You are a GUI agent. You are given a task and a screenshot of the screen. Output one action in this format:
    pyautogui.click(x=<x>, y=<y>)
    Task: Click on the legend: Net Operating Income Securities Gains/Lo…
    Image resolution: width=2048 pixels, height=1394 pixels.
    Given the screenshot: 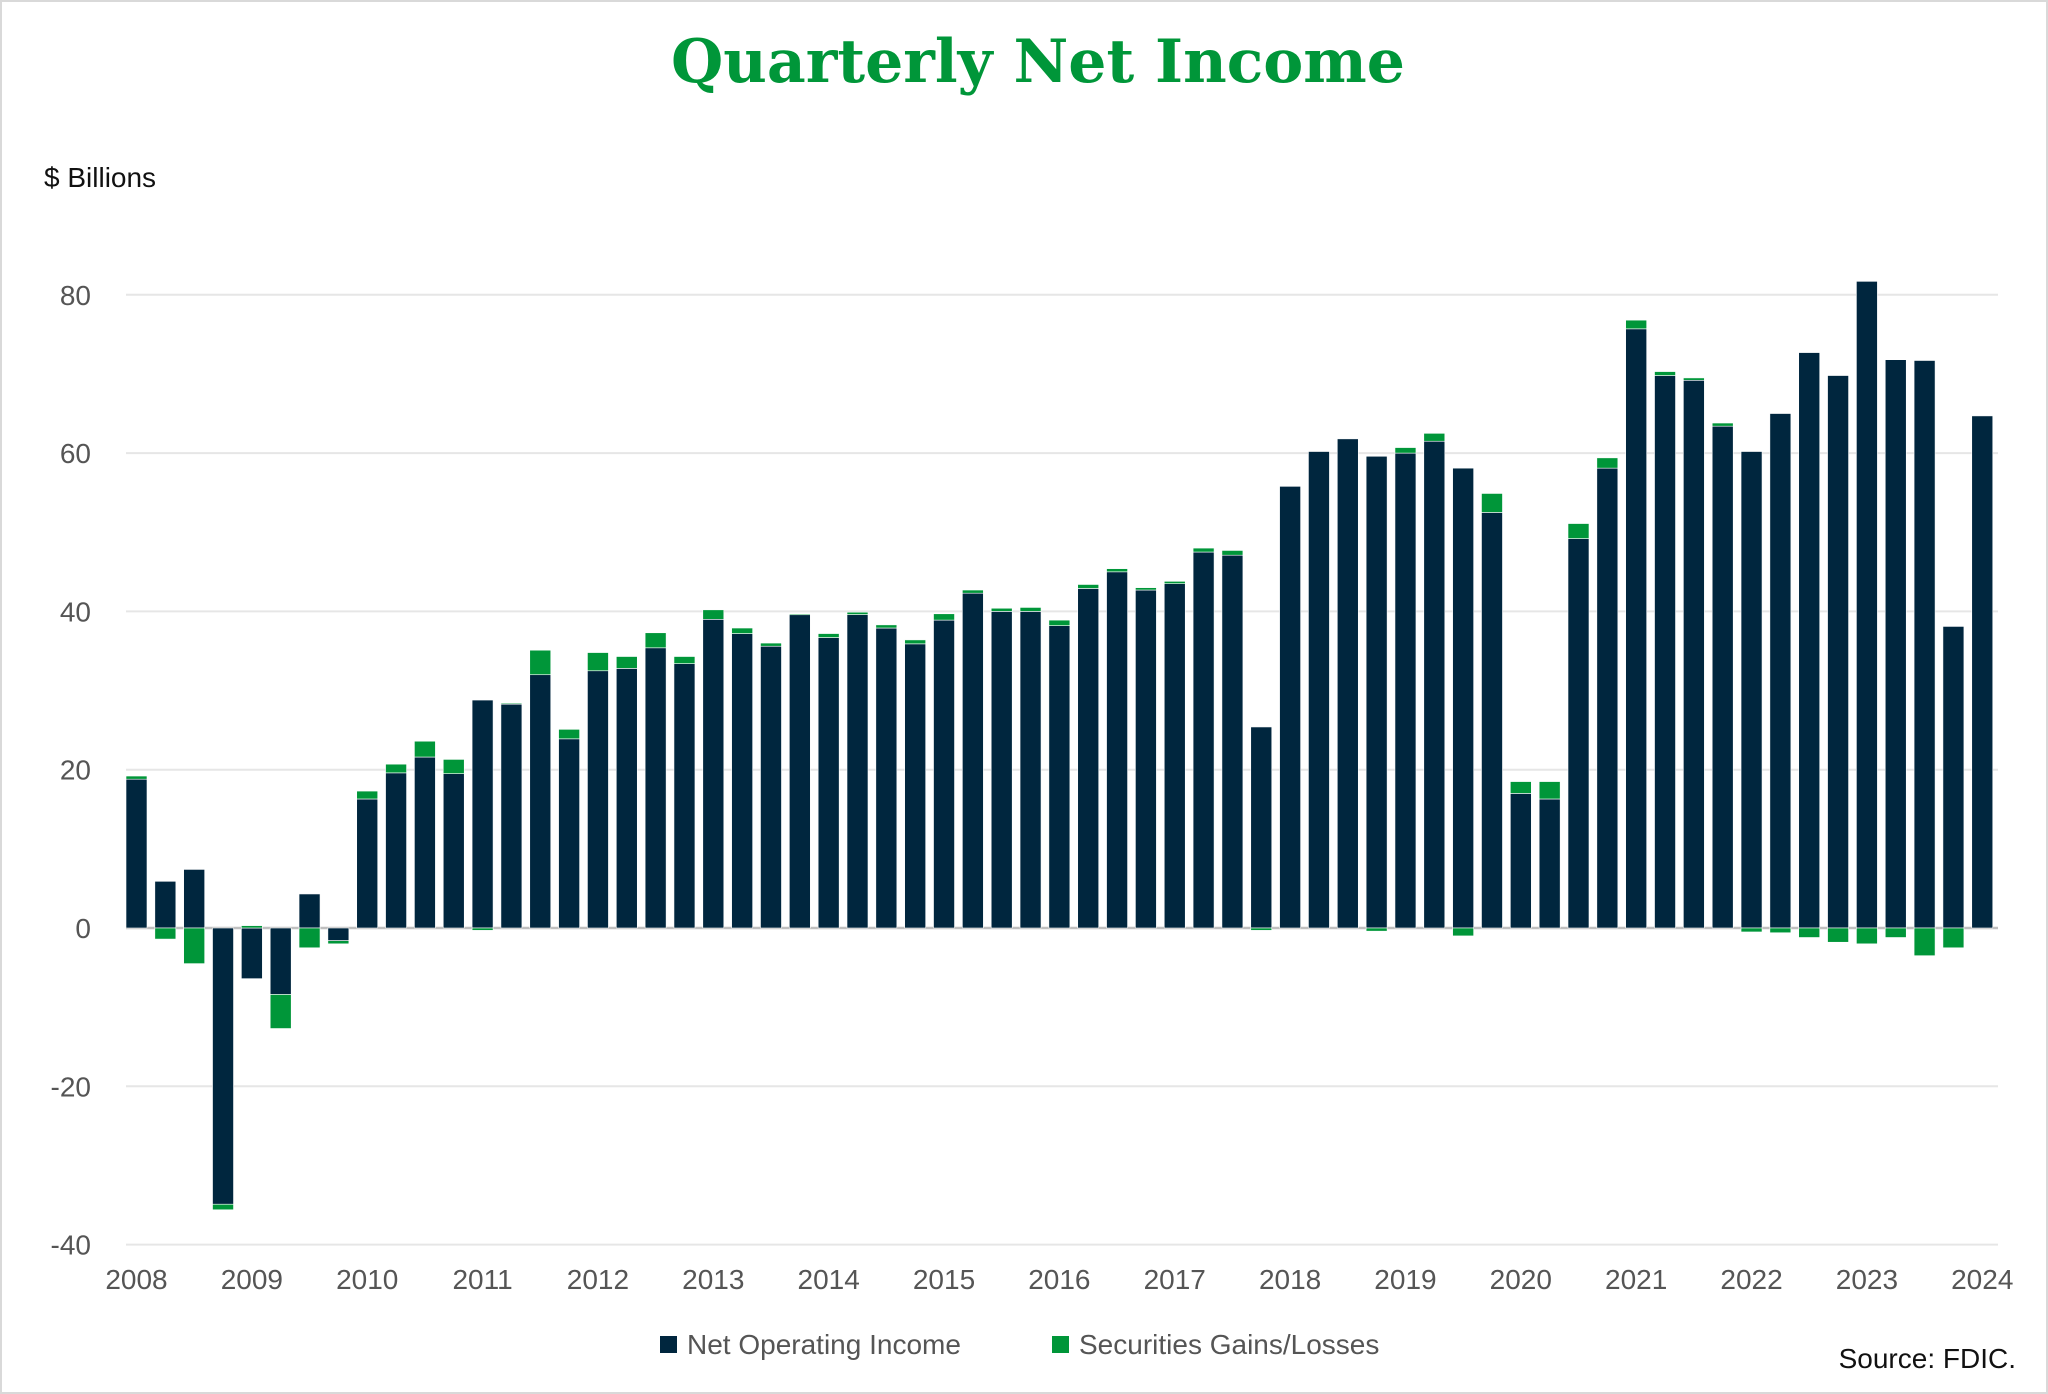 What is the action you would take?
    pyautogui.click(x=1019, y=1344)
    